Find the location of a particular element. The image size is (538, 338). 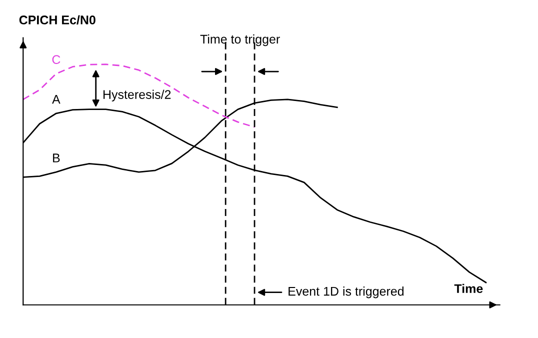

series-label: C is located at coordinates (56, 59).